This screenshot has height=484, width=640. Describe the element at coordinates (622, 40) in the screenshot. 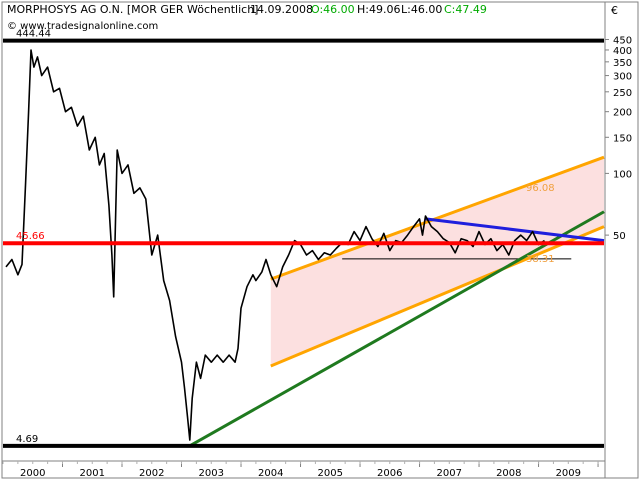

I see `y-tick-label: 450` at that location.